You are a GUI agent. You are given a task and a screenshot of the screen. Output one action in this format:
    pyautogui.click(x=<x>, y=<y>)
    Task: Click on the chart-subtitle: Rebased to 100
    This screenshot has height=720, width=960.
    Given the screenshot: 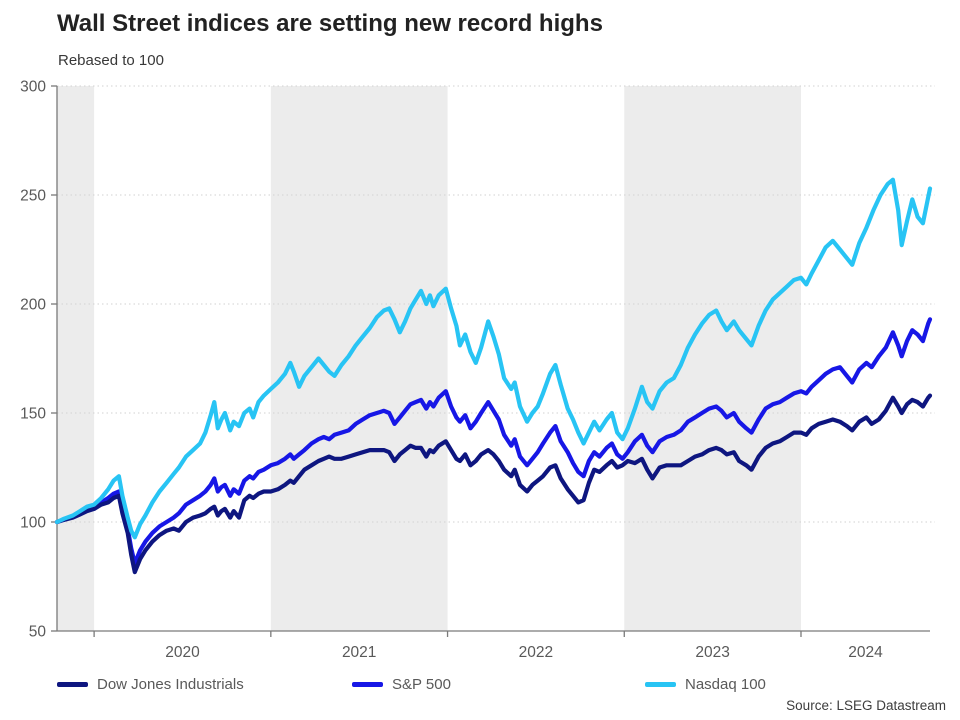 What is the action you would take?
    pyautogui.click(x=111, y=60)
    